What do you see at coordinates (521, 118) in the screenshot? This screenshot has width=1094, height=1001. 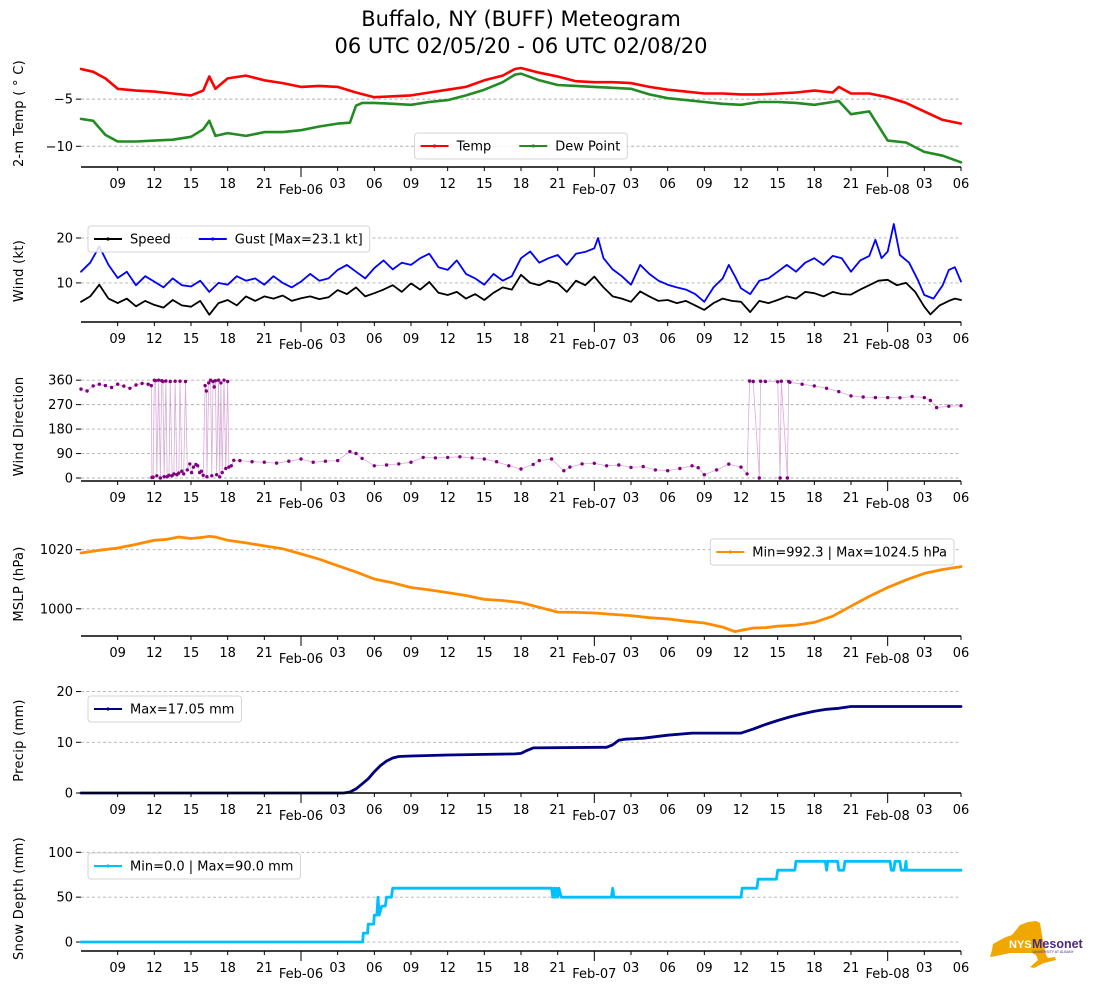 I see `series-line-dew-point` at bounding box center [521, 118].